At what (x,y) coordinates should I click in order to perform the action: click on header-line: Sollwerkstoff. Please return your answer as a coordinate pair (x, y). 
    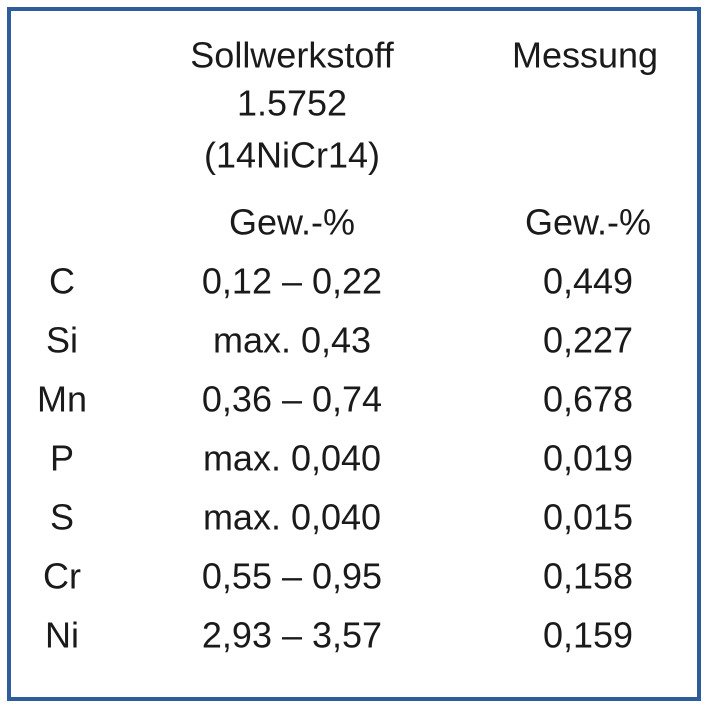
    Looking at the image, I should click on (292, 55).